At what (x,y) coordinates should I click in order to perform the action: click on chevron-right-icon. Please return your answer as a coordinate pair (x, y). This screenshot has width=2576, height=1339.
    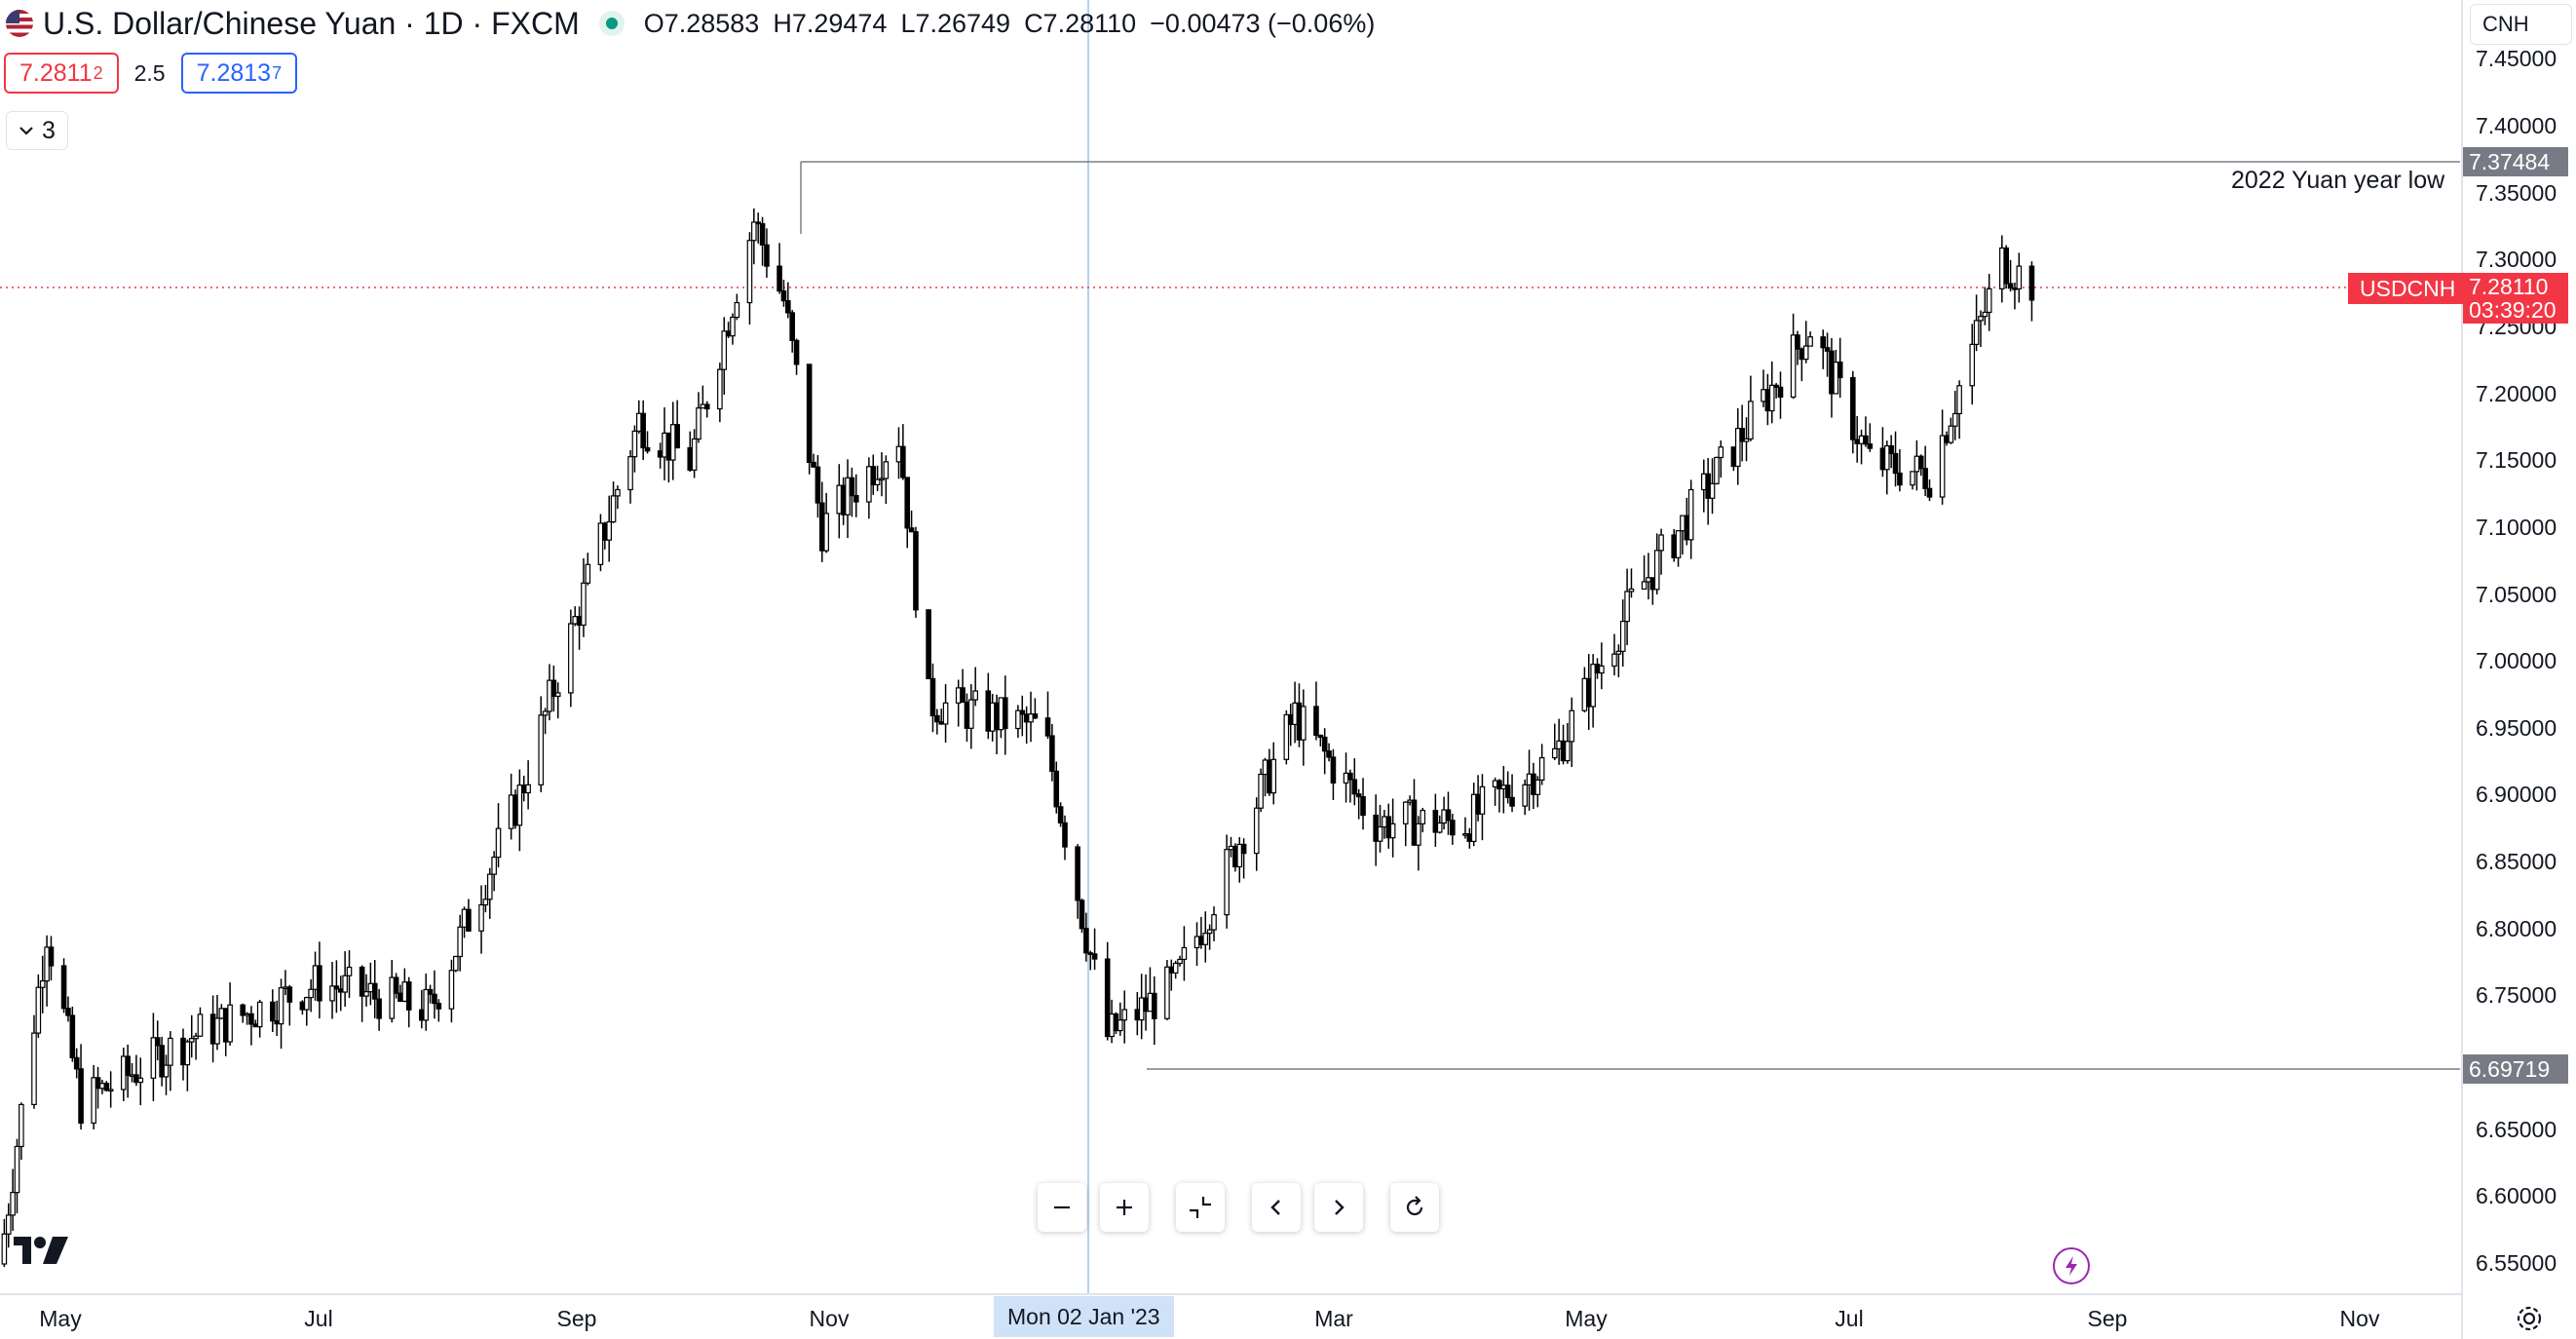
    Looking at the image, I should click on (1340, 1207).